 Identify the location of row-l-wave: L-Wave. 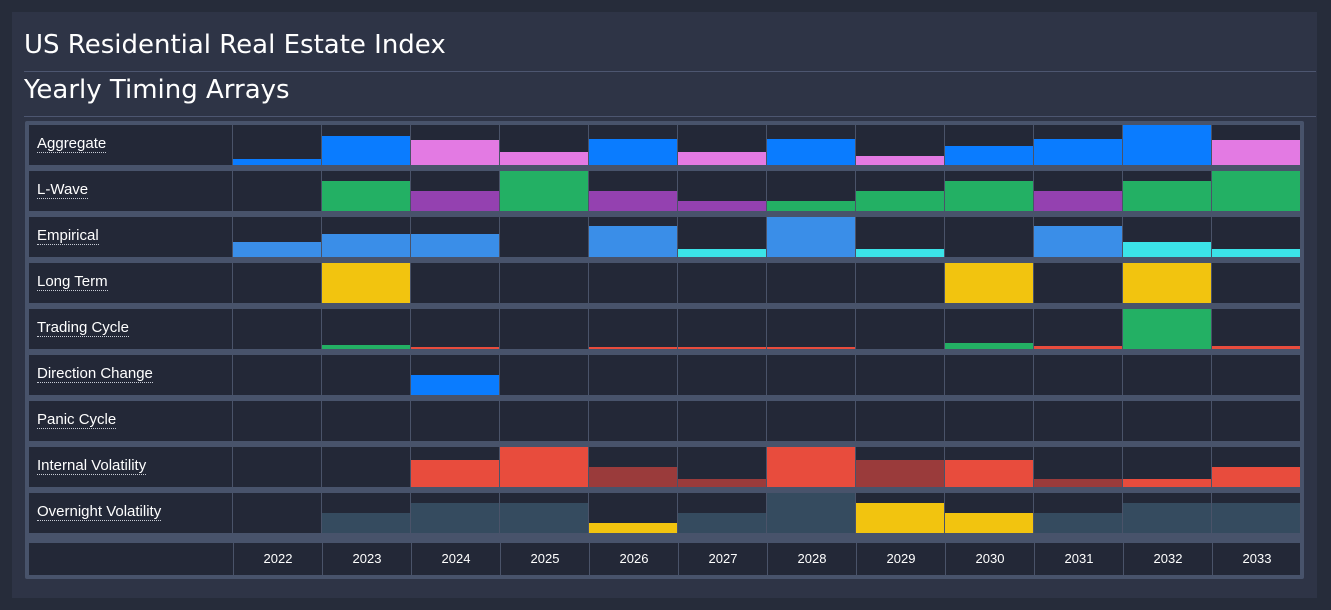
(665, 191).